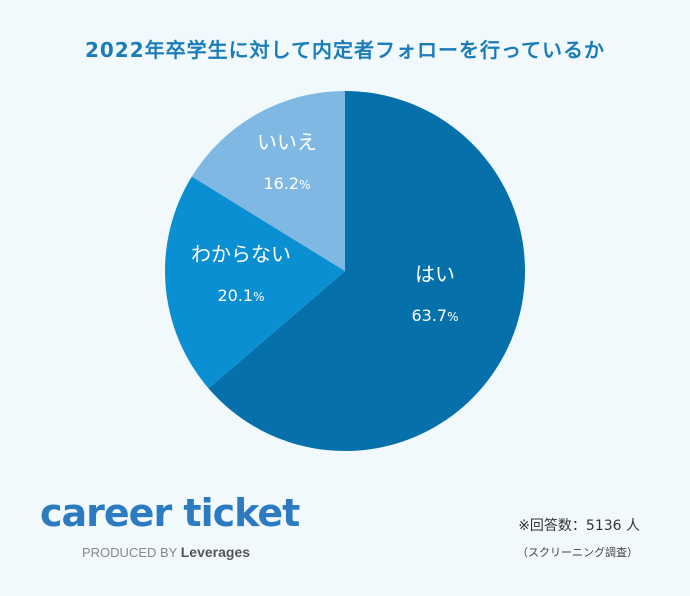  What do you see at coordinates (170, 513) in the screenshot?
I see `logo-wordmark: career ticket` at bounding box center [170, 513].